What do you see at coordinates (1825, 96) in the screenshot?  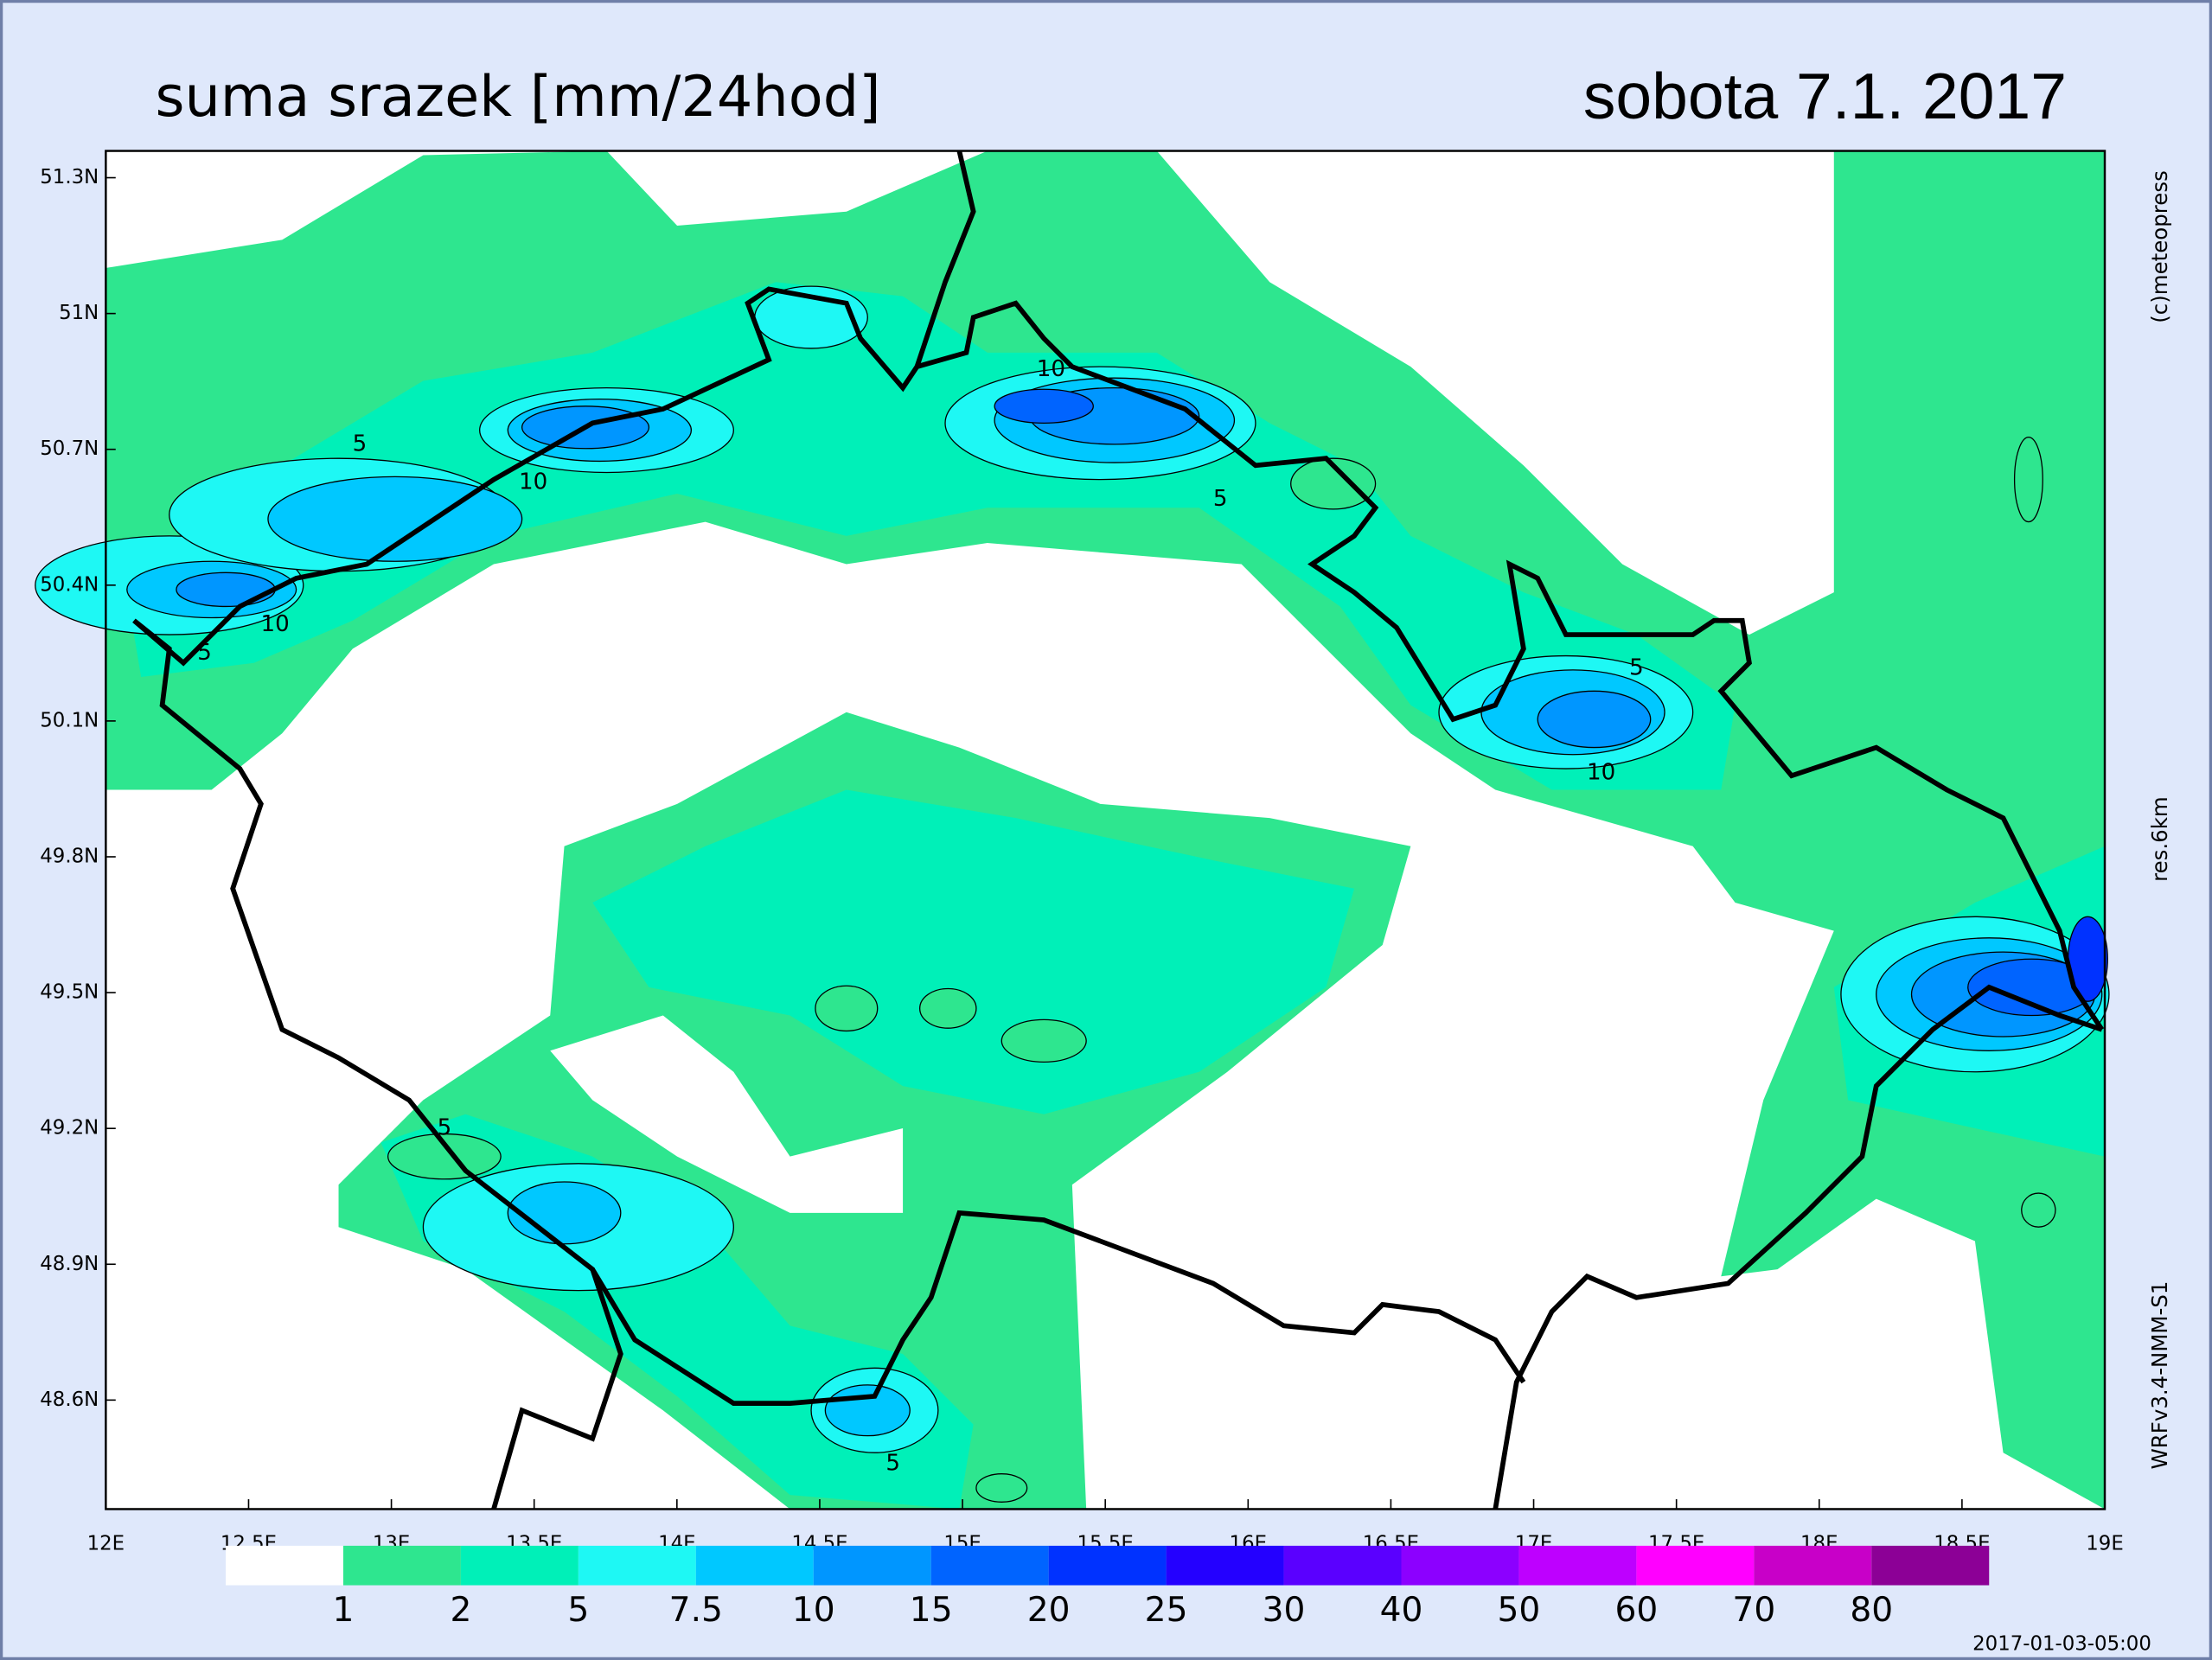 I see `map-date: sobota 7.1. 2017` at bounding box center [1825, 96].